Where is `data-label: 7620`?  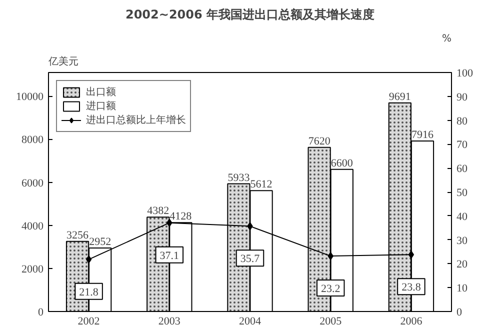 data-label: 7620 is located at coordinates (319, 141).